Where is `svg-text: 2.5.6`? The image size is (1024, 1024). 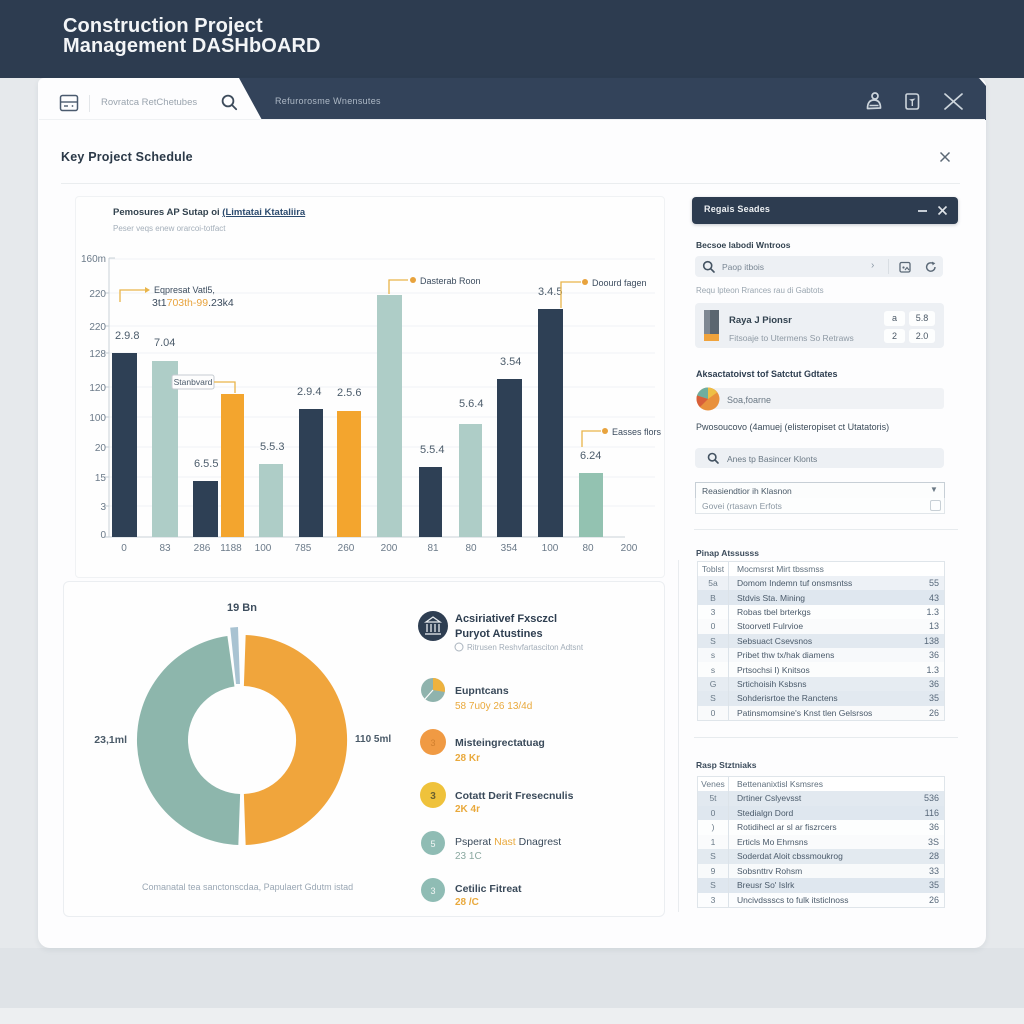 svg-text: 2.5.6 is located at coordinates (349, 393).